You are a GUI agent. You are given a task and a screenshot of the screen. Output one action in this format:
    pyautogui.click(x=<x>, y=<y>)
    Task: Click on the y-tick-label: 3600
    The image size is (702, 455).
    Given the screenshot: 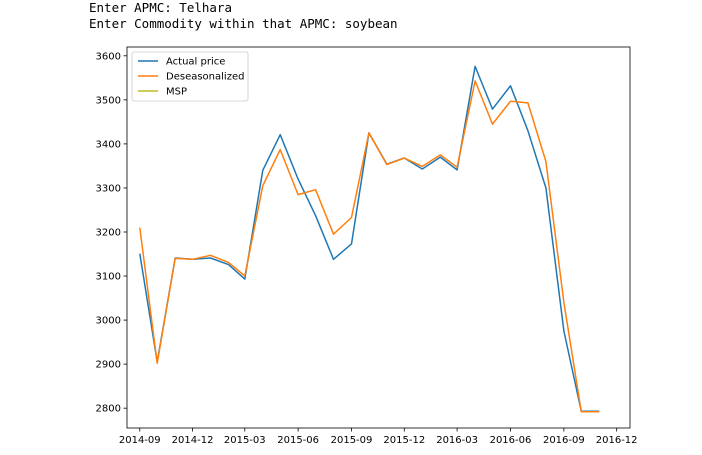 What is the action you would take?
    pyautogui.click(x=108, y=56)
    